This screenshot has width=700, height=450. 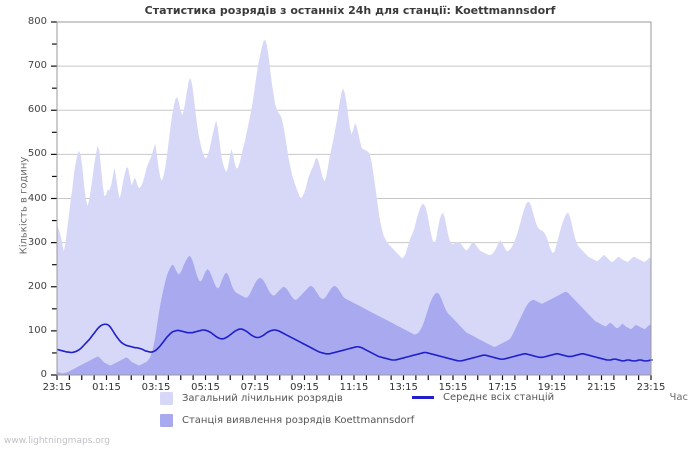 What do you see at coordinates (37, 66) in the screenshot?
I see `y-tick-label: 700` at bounding box center [37, 66].